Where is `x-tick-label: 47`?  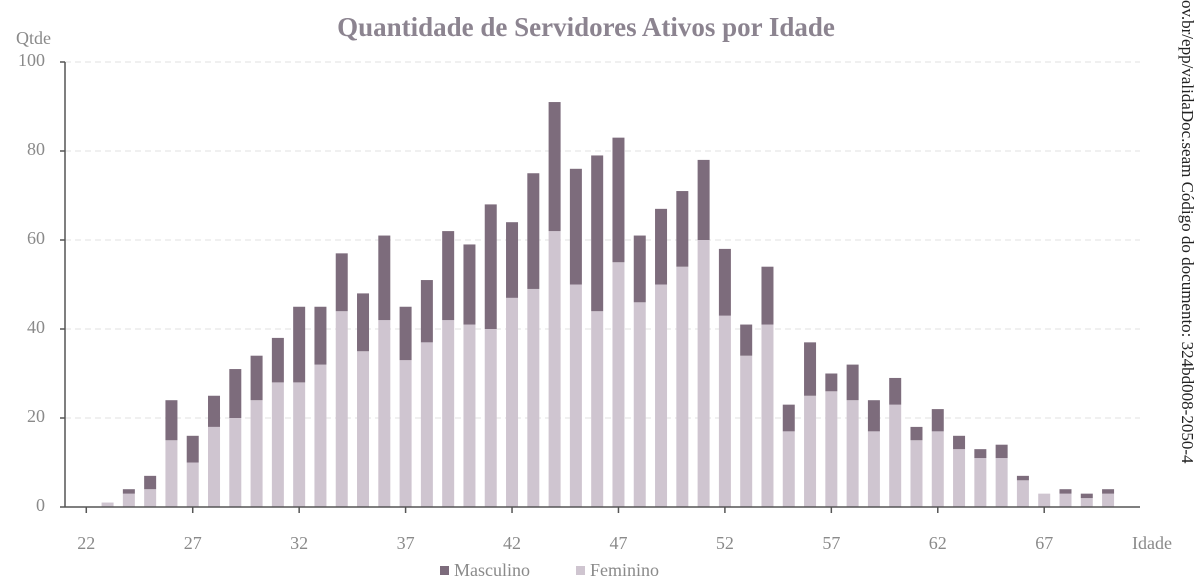
x-tick-label: 47 is located at coordinates (618, 543).